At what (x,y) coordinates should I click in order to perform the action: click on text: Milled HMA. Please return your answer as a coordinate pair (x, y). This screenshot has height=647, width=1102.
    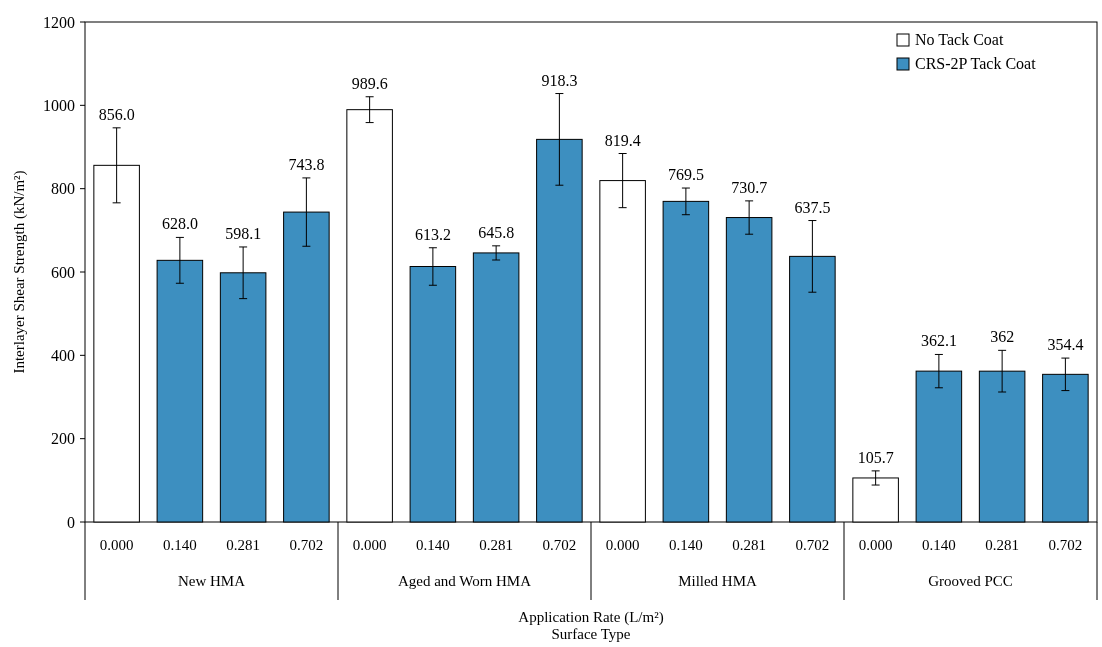
    Looking at the image, I should click on (718, 581).